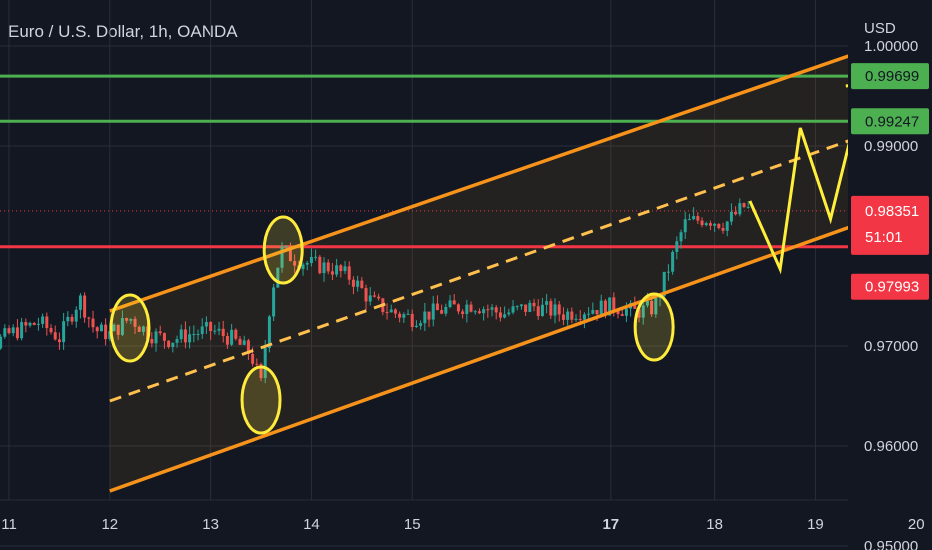 The image size is (932, 550). What do you see at coordinates (884, 237) in the screenshot?
I see `countdown-label: 51:01` at bounding box center [884, 237].